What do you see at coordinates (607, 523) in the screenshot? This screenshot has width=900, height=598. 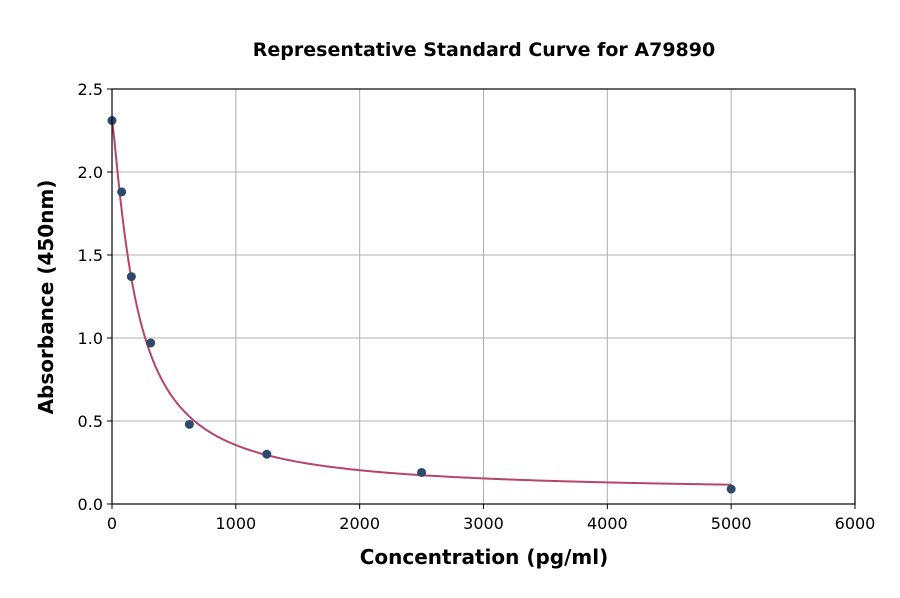 I see `x-tick-label: 4000` at bounding box center [607, 523].